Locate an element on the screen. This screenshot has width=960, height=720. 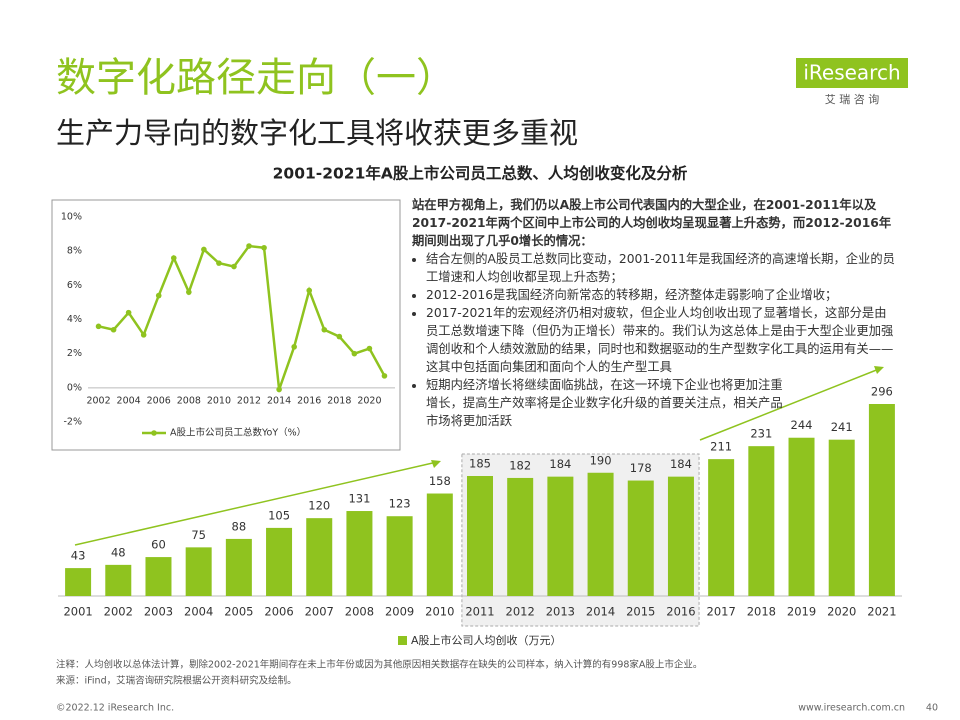
data-label: 184 is located at coordinates (560, 464).